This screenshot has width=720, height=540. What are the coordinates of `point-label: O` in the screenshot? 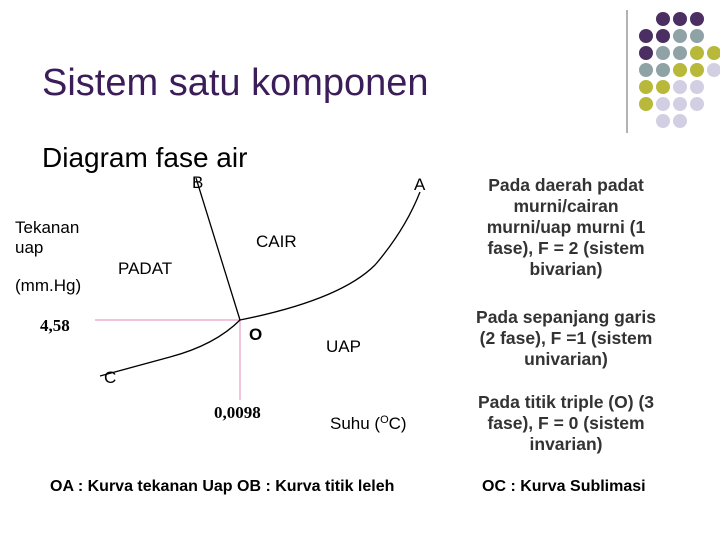 It's located at (255, 334).